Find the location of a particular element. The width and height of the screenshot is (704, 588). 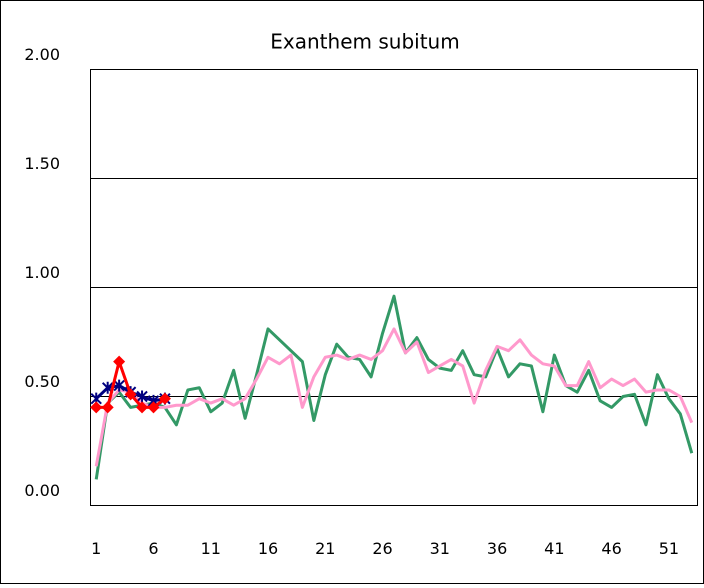

y-tick-label: 1.50 is located at coordinates (42, 163).